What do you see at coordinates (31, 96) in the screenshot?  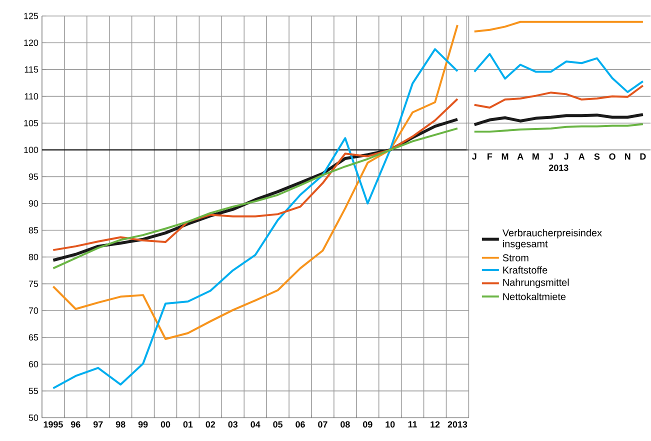 I see `y-tick-label: 110` at bounding box center [31, 96].